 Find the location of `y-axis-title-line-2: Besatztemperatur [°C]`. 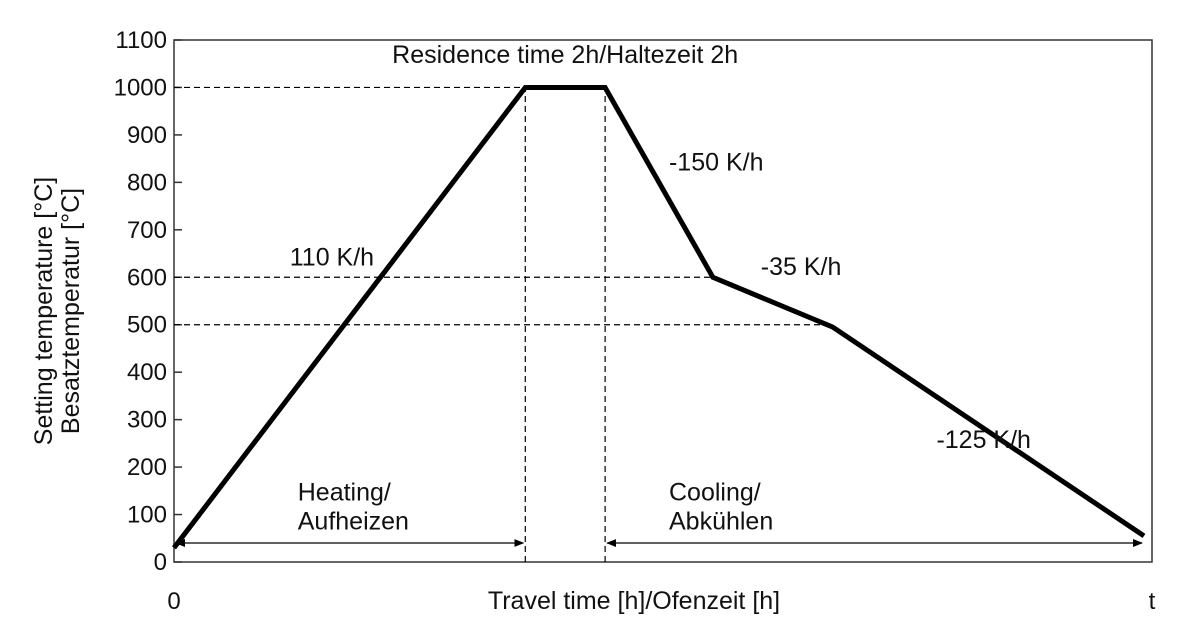

y-axis-title-line-2: Besatztemperatur [°C] is located at coordinates (71, 311).